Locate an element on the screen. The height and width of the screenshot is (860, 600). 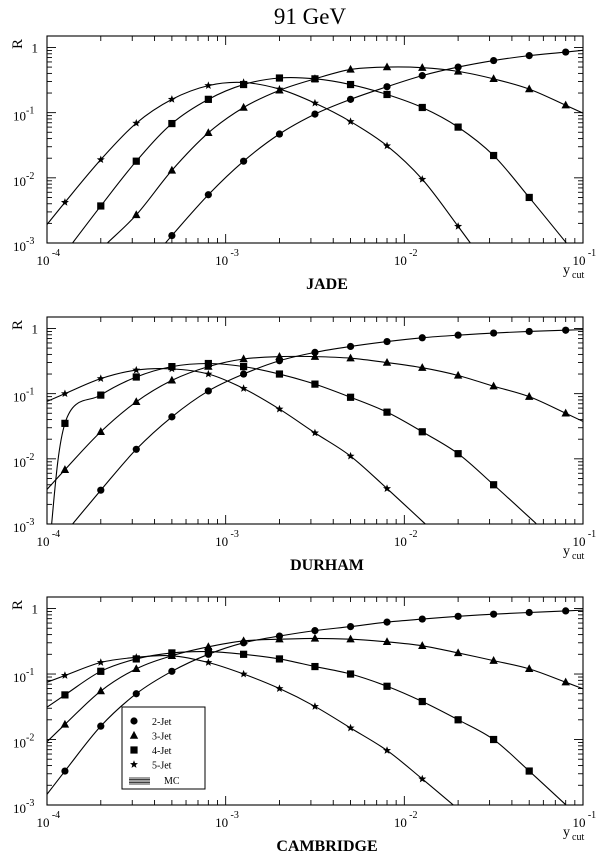
curve-5-jet is located at coordinates (237, 445).